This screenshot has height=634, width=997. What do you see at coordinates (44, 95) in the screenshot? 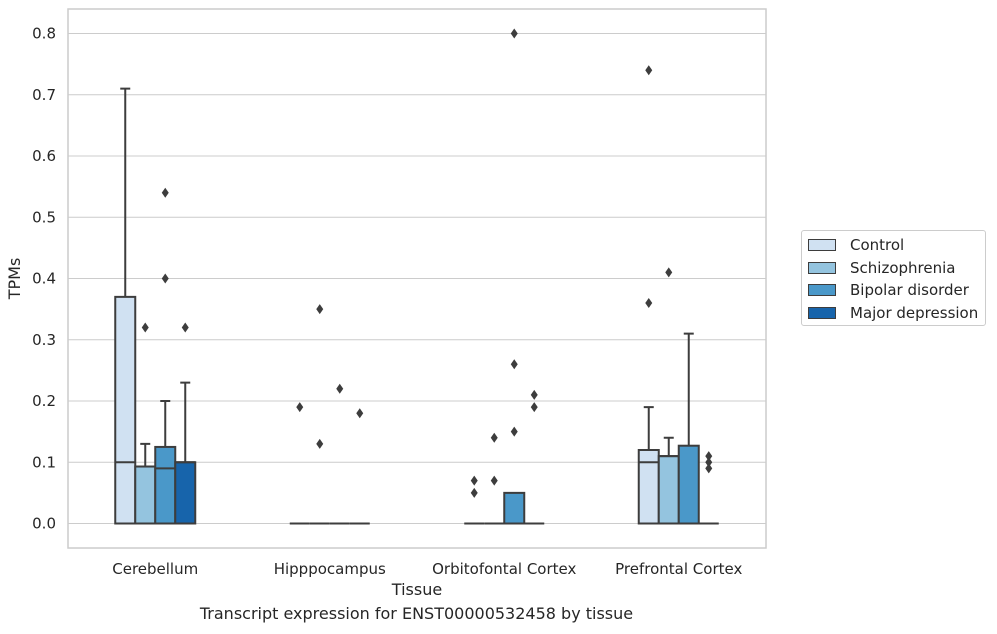
I see `y-tick-label: 0.7` at bounding box center [44, 95].